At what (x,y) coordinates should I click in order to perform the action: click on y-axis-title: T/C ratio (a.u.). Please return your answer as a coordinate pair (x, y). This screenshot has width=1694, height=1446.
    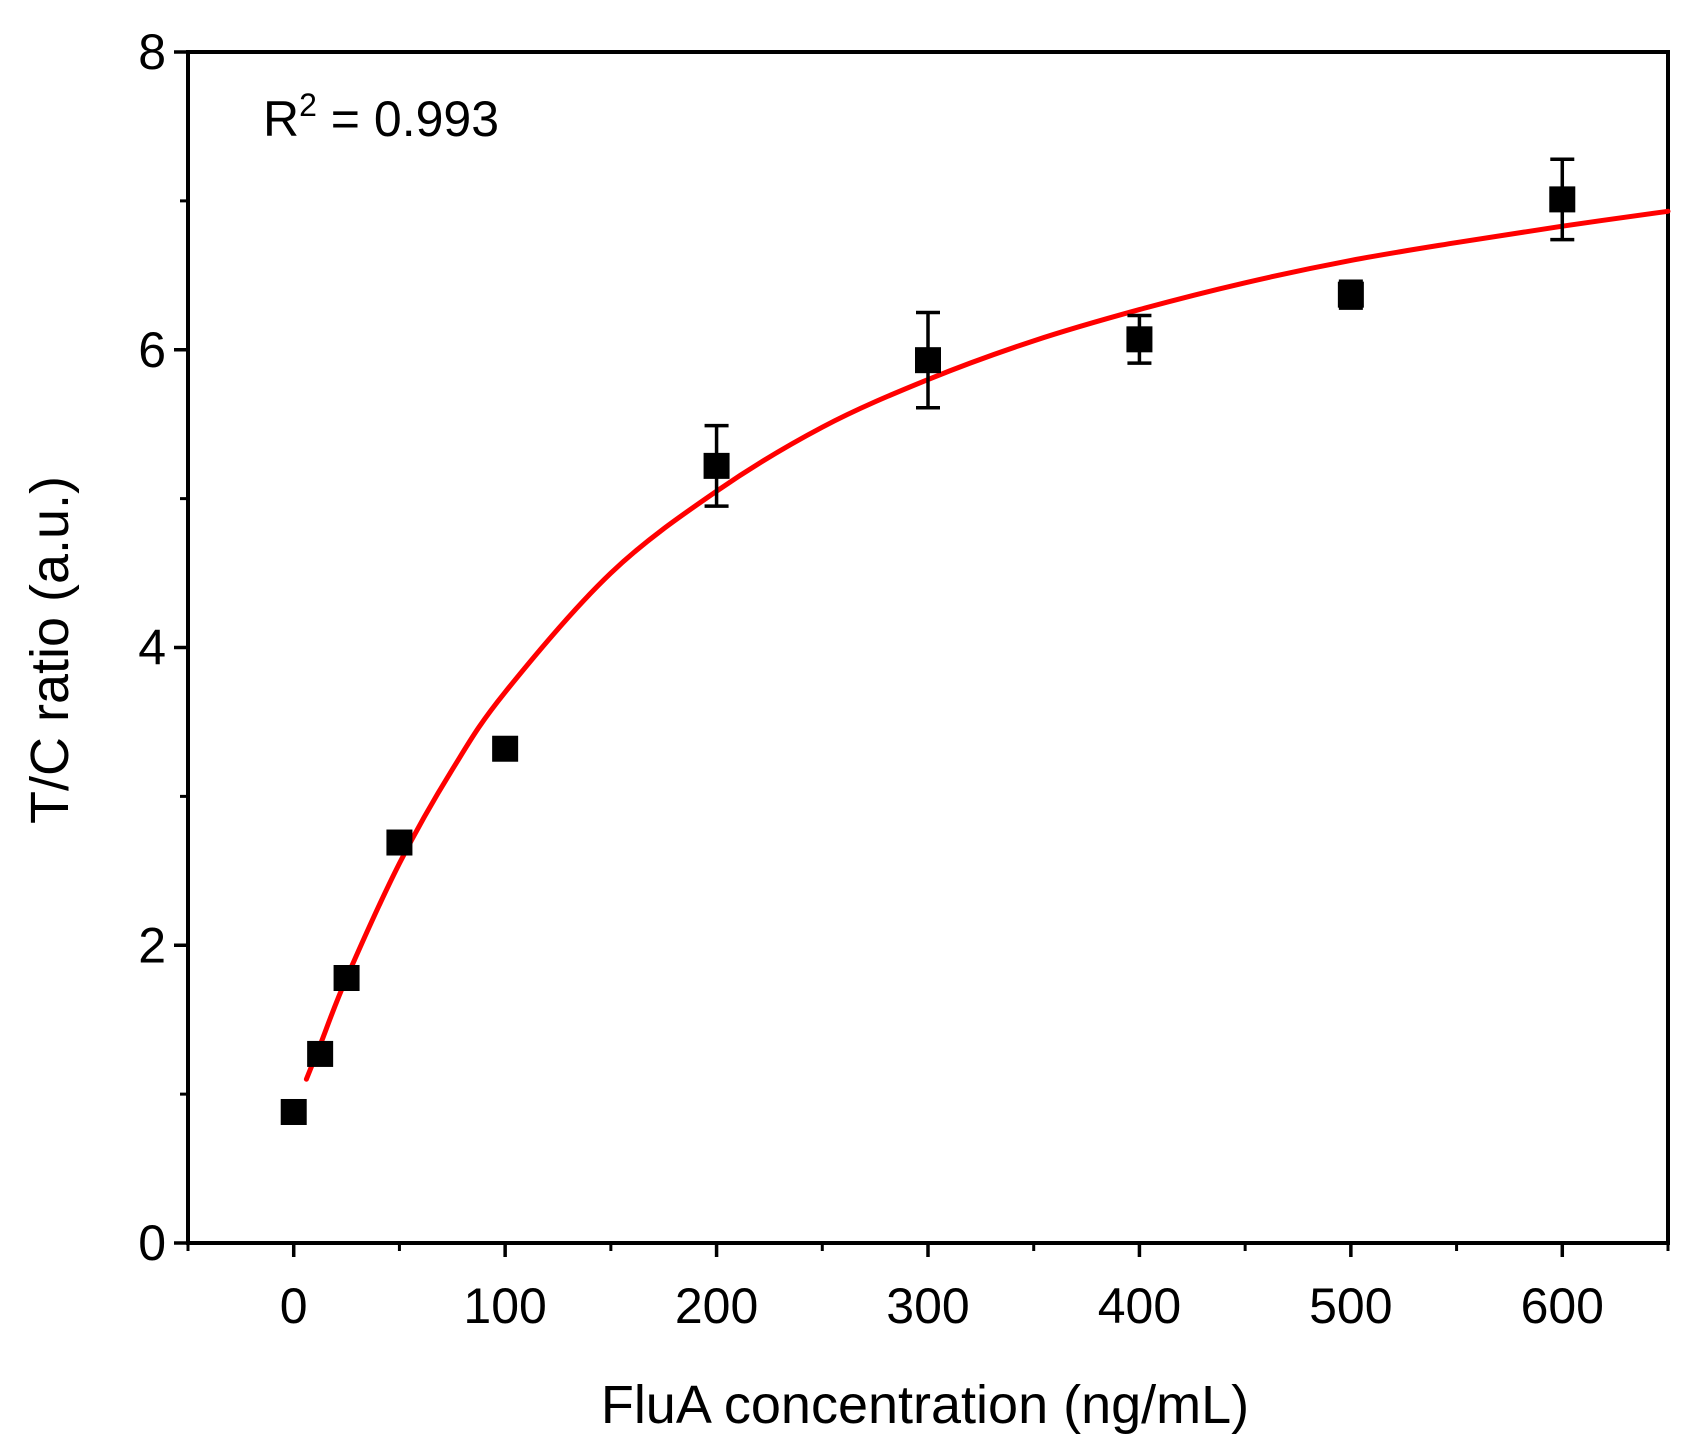
    Looking at the image, I should click on (50, 650).